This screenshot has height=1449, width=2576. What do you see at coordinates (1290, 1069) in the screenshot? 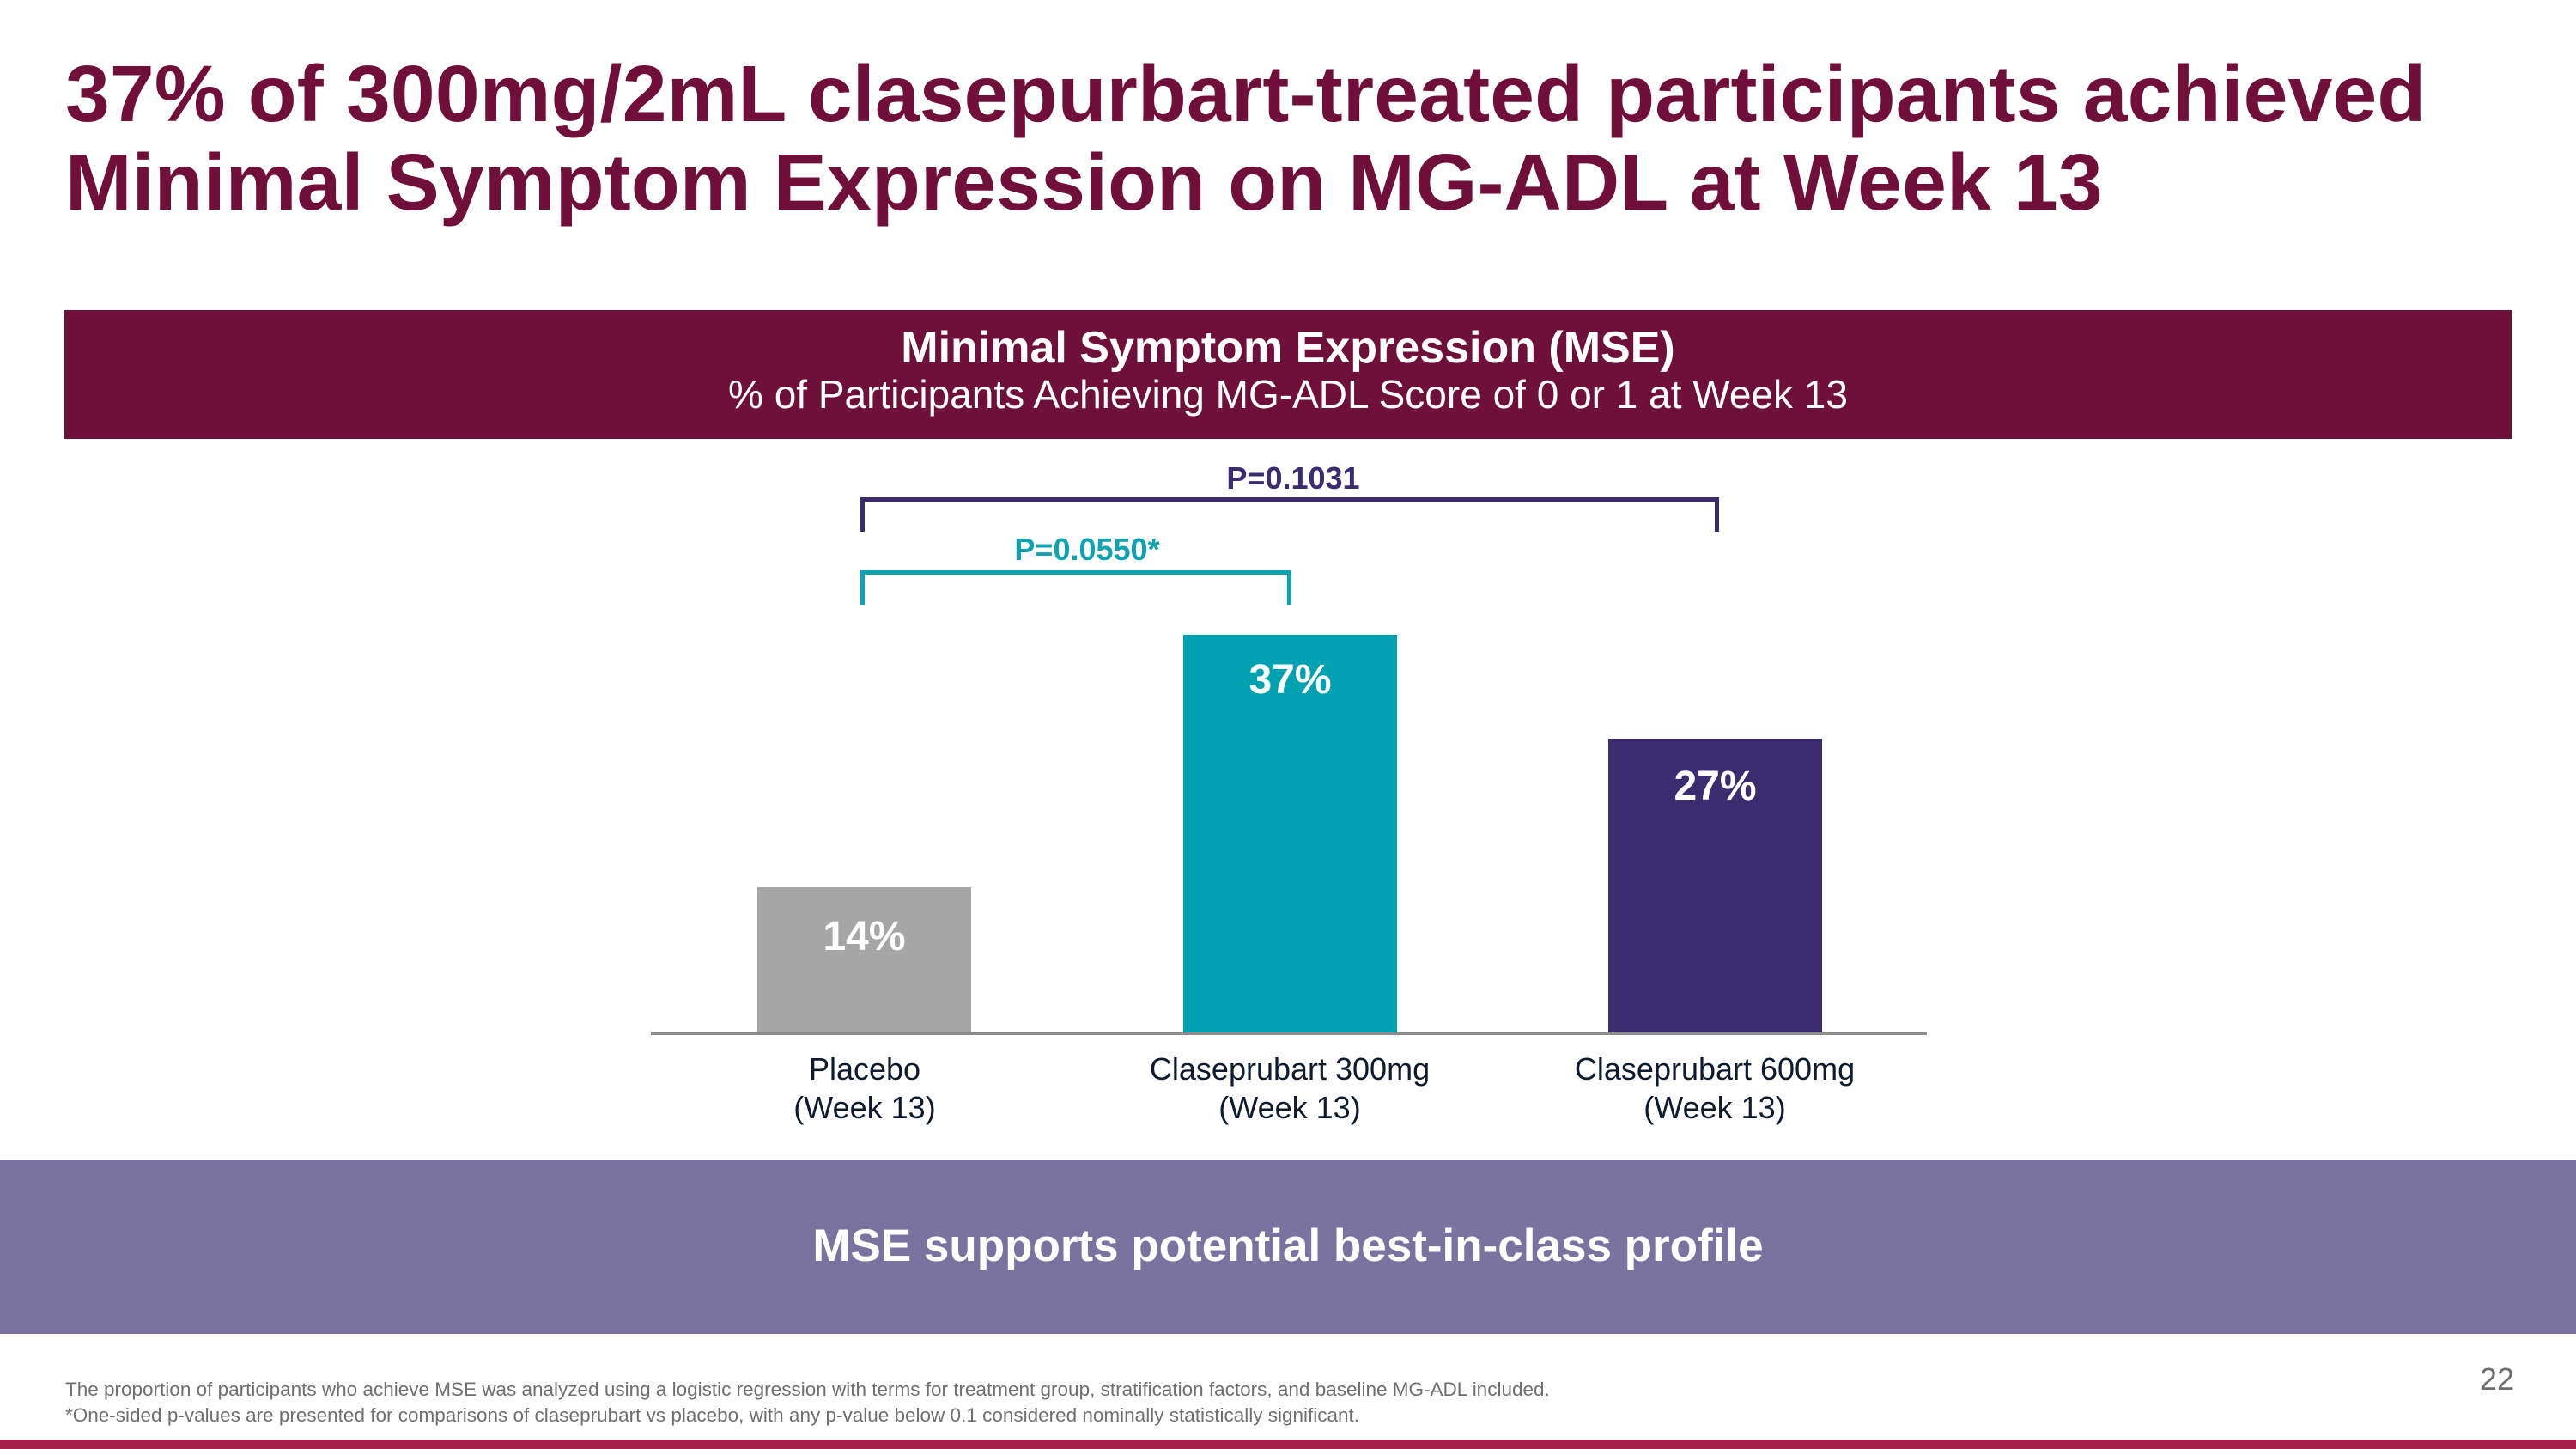
I see `category-label-line-1: Claseprubart 300mg` at bounding box center [1290, 1069].